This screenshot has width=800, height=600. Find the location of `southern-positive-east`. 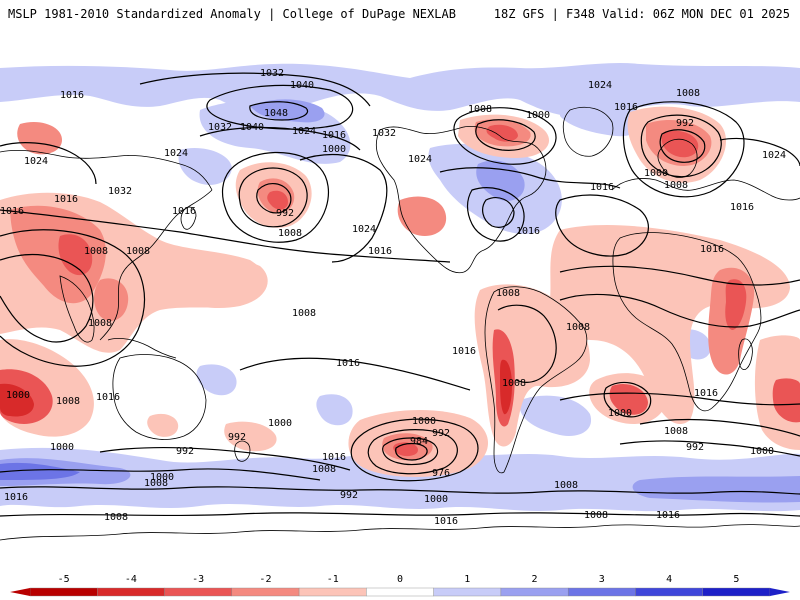

southern-positive-east is located at coordinates (716, 489).